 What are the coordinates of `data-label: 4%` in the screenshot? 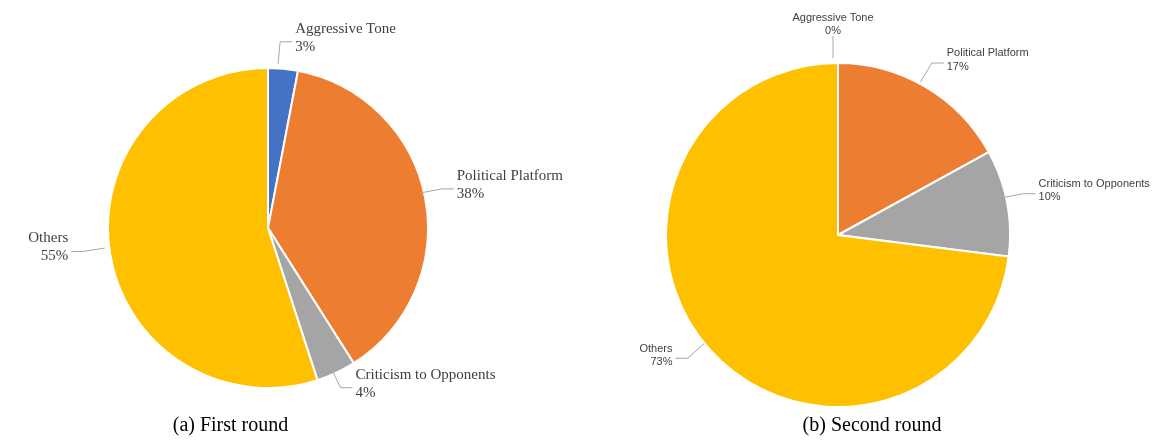 It's located at (365, 391).